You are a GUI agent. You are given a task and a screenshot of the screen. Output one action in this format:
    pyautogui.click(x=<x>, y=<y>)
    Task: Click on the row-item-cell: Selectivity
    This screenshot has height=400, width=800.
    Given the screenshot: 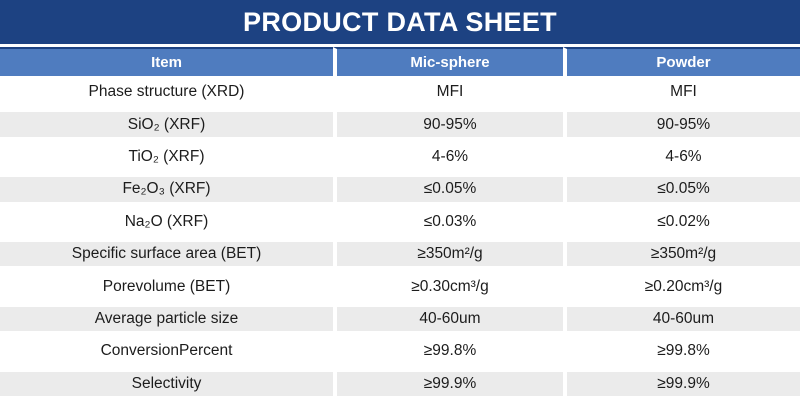 What is the action you would take?
    pyautogui.click(x=166, y=383)
    